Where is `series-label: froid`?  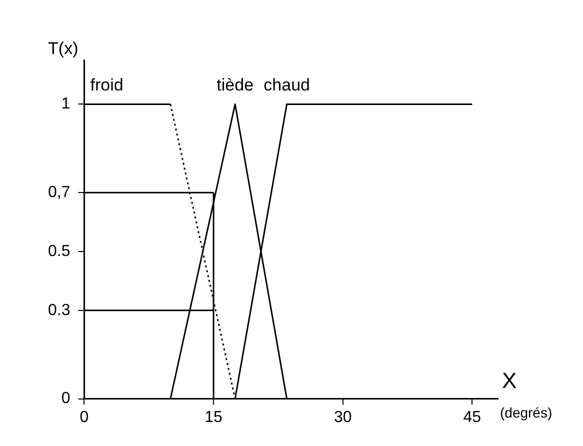
series-label: froid is located at coordinates (107, 84).